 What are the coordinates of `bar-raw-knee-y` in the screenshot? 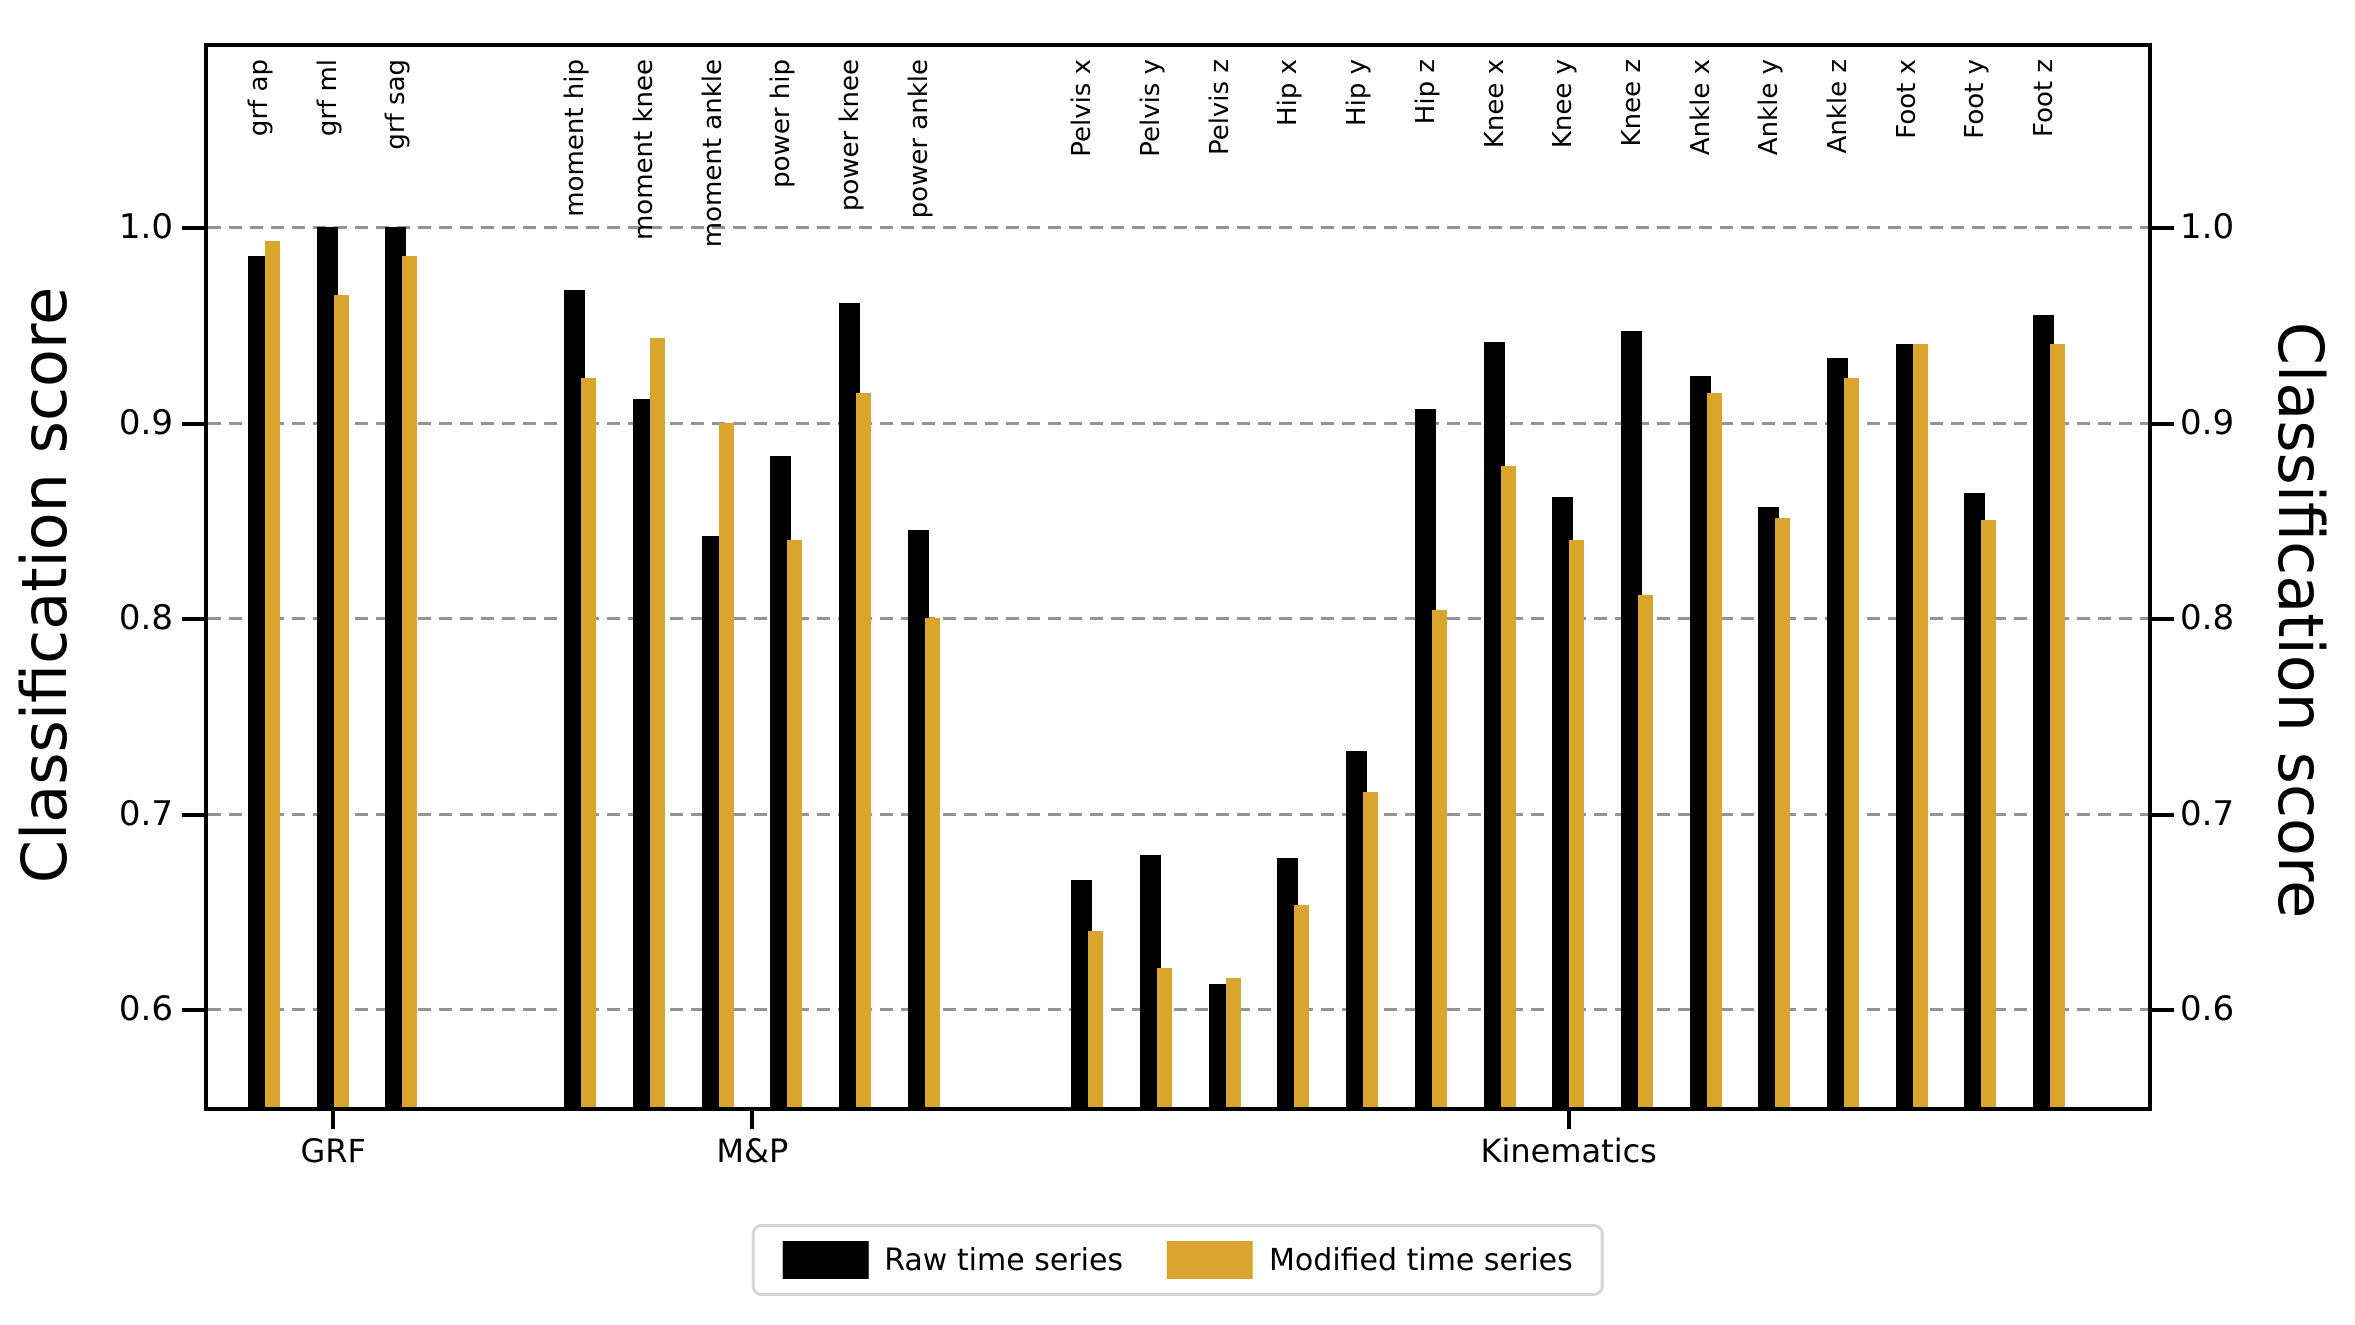 It's located at (1563, 801).